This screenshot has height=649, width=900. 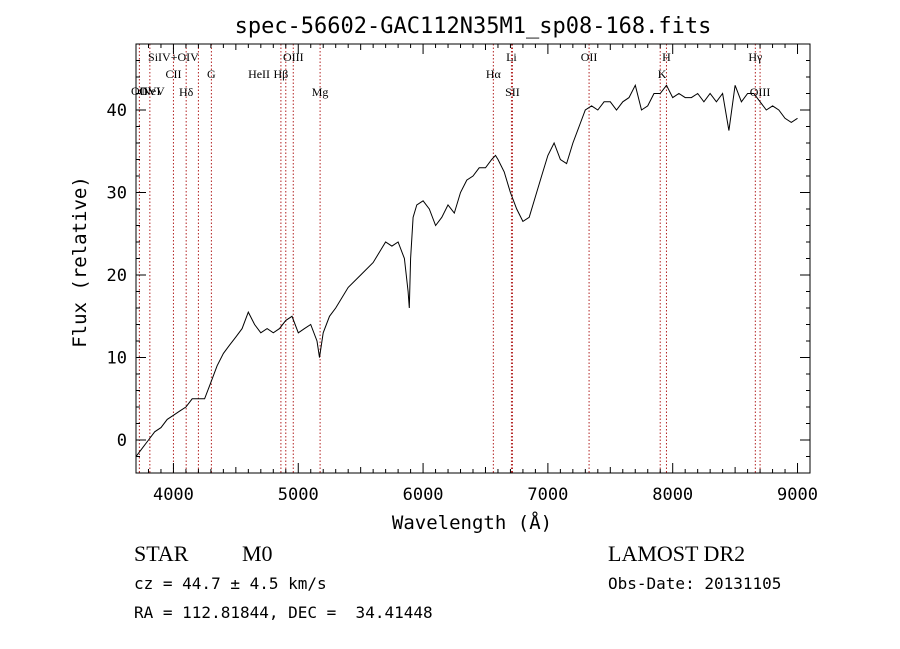 I want to click on obs-date: Obs-Date: 20131105, so click(x=695, y=583).